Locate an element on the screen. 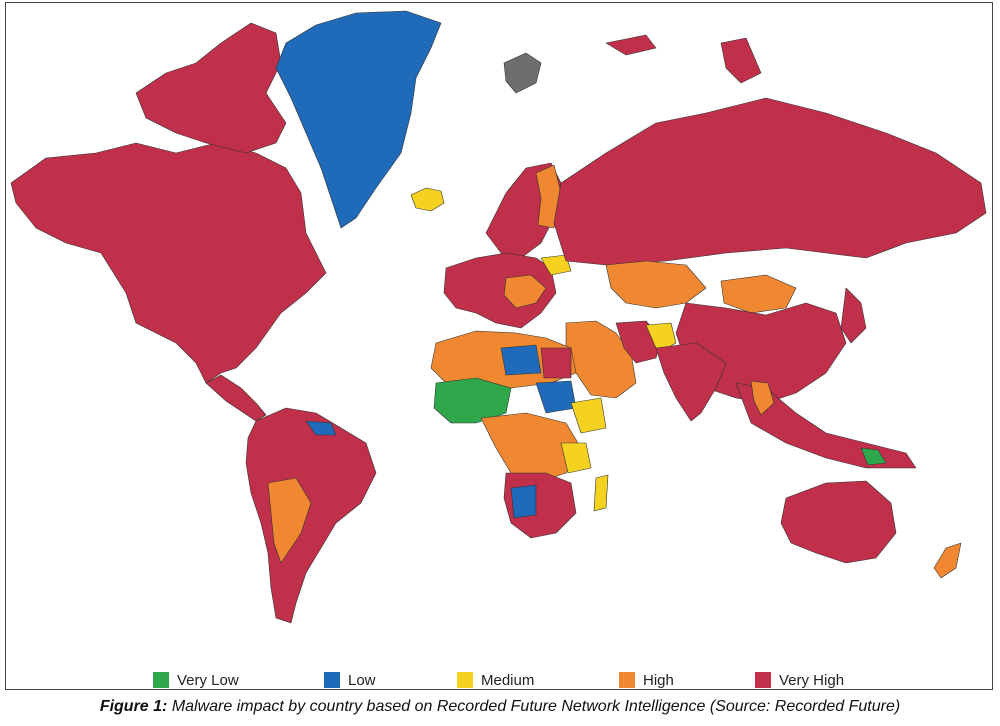  region-arctic-islands is located at coordinates (211, 88).